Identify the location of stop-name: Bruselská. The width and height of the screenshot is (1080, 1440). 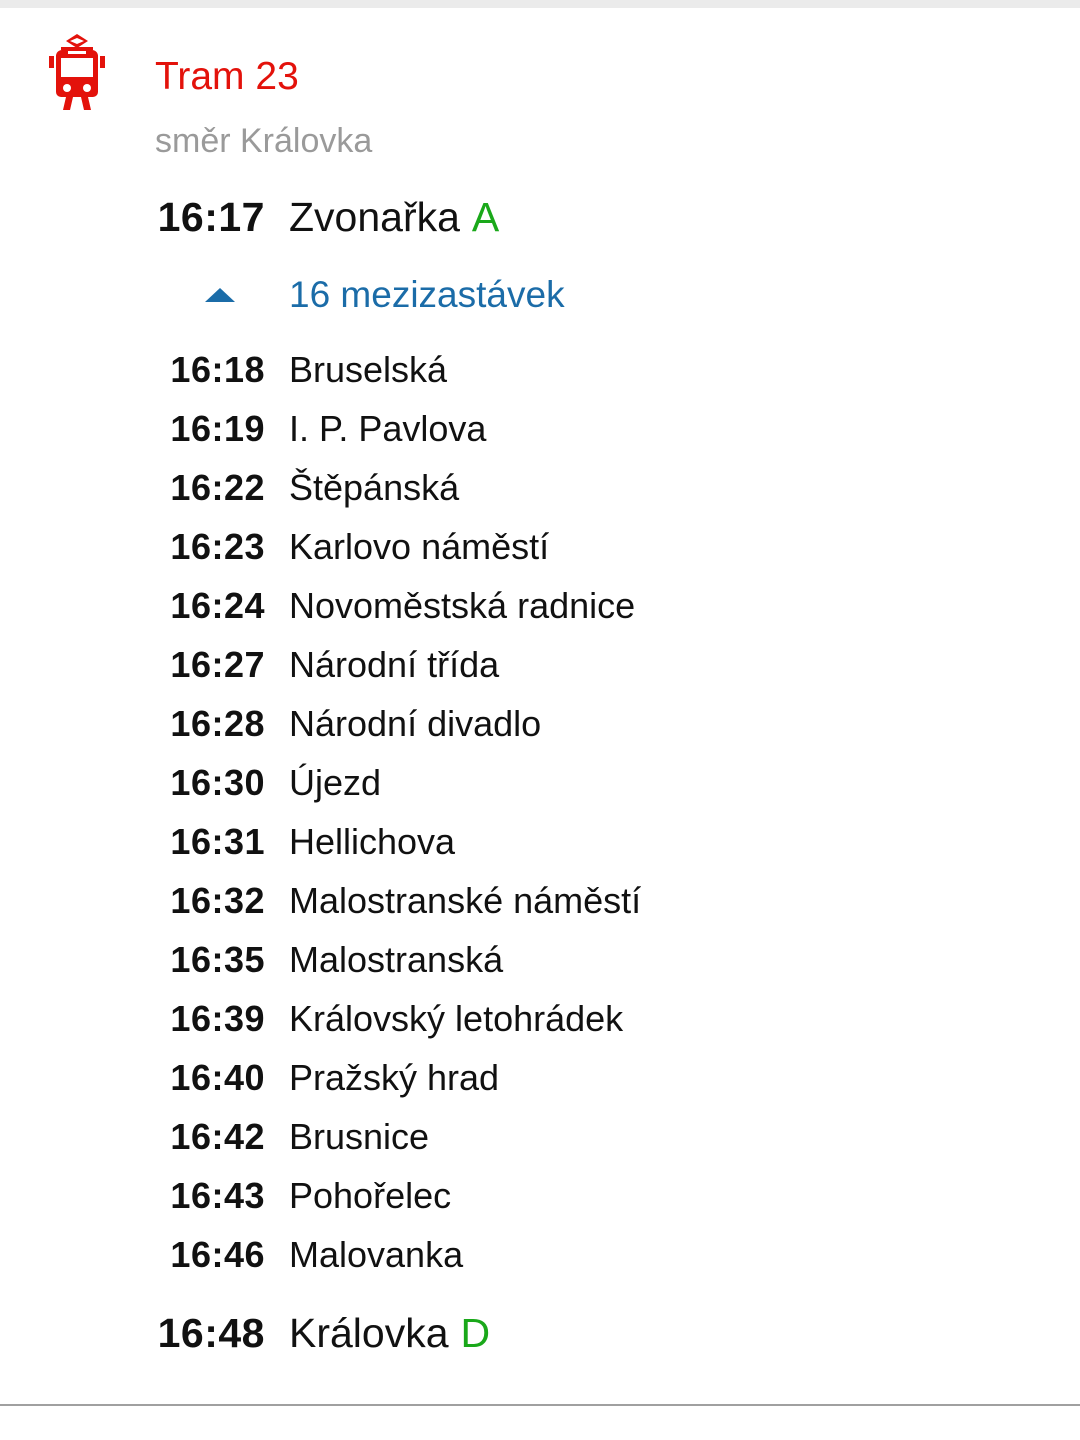
(368, 369).